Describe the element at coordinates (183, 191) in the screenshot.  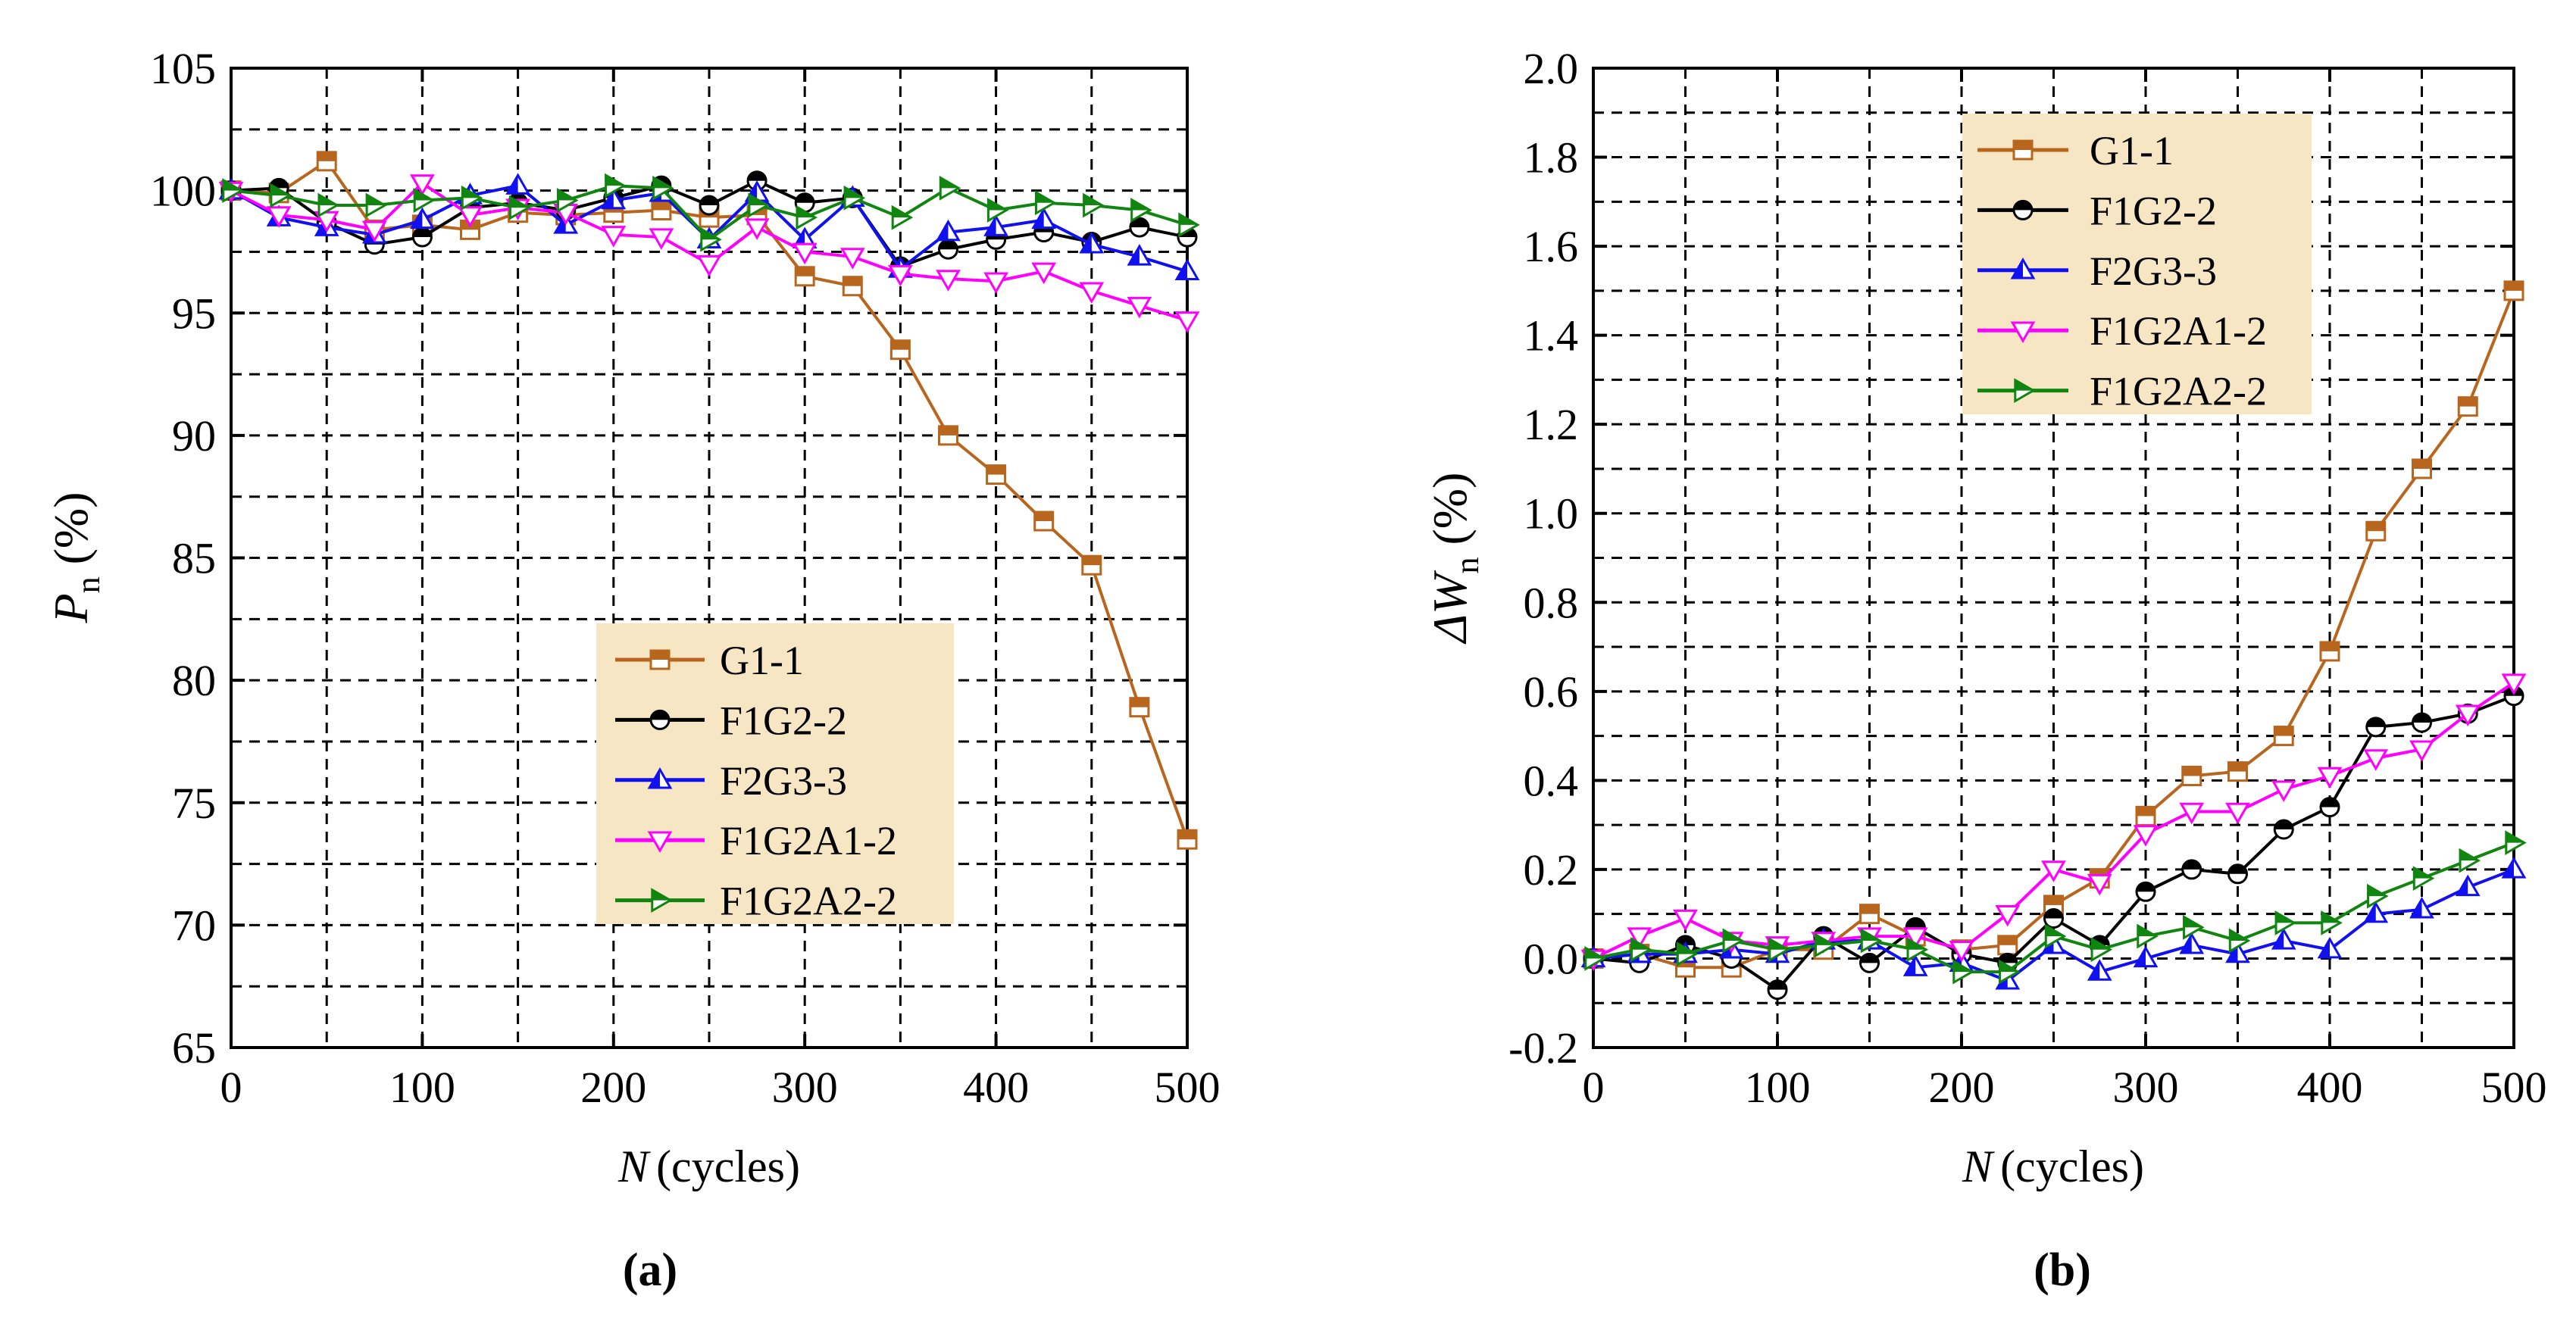
I see `y-tick-label: 100` at that location.